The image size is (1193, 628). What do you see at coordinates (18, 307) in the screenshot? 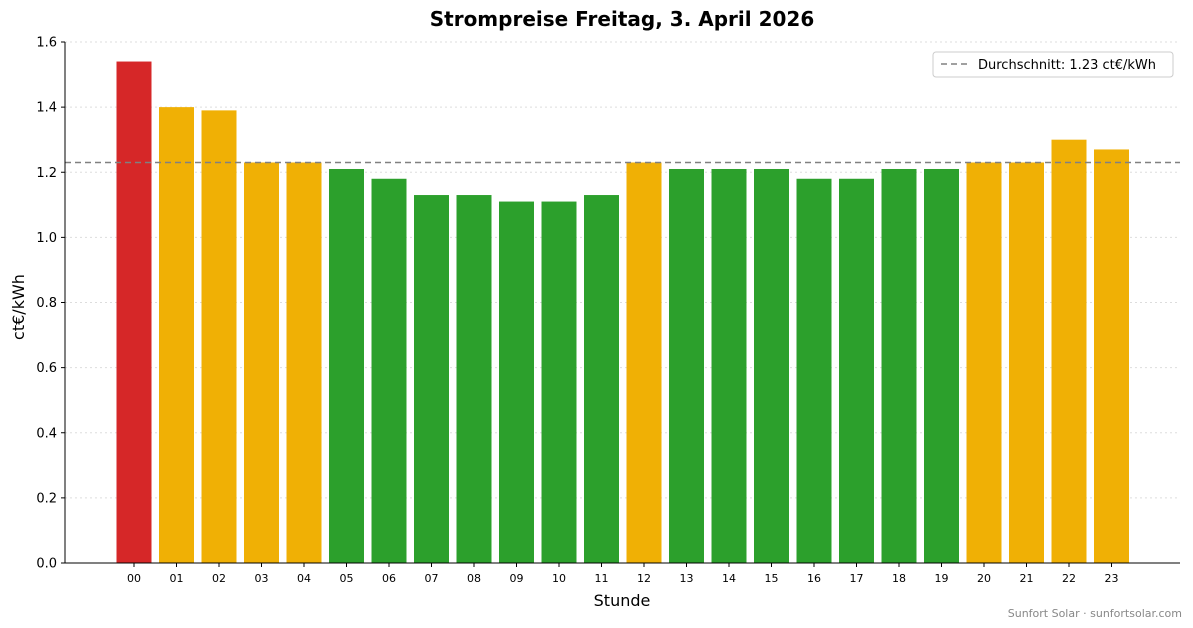
I see `y-axis-label: ct€/kWh` at bounding box center [18, 307].